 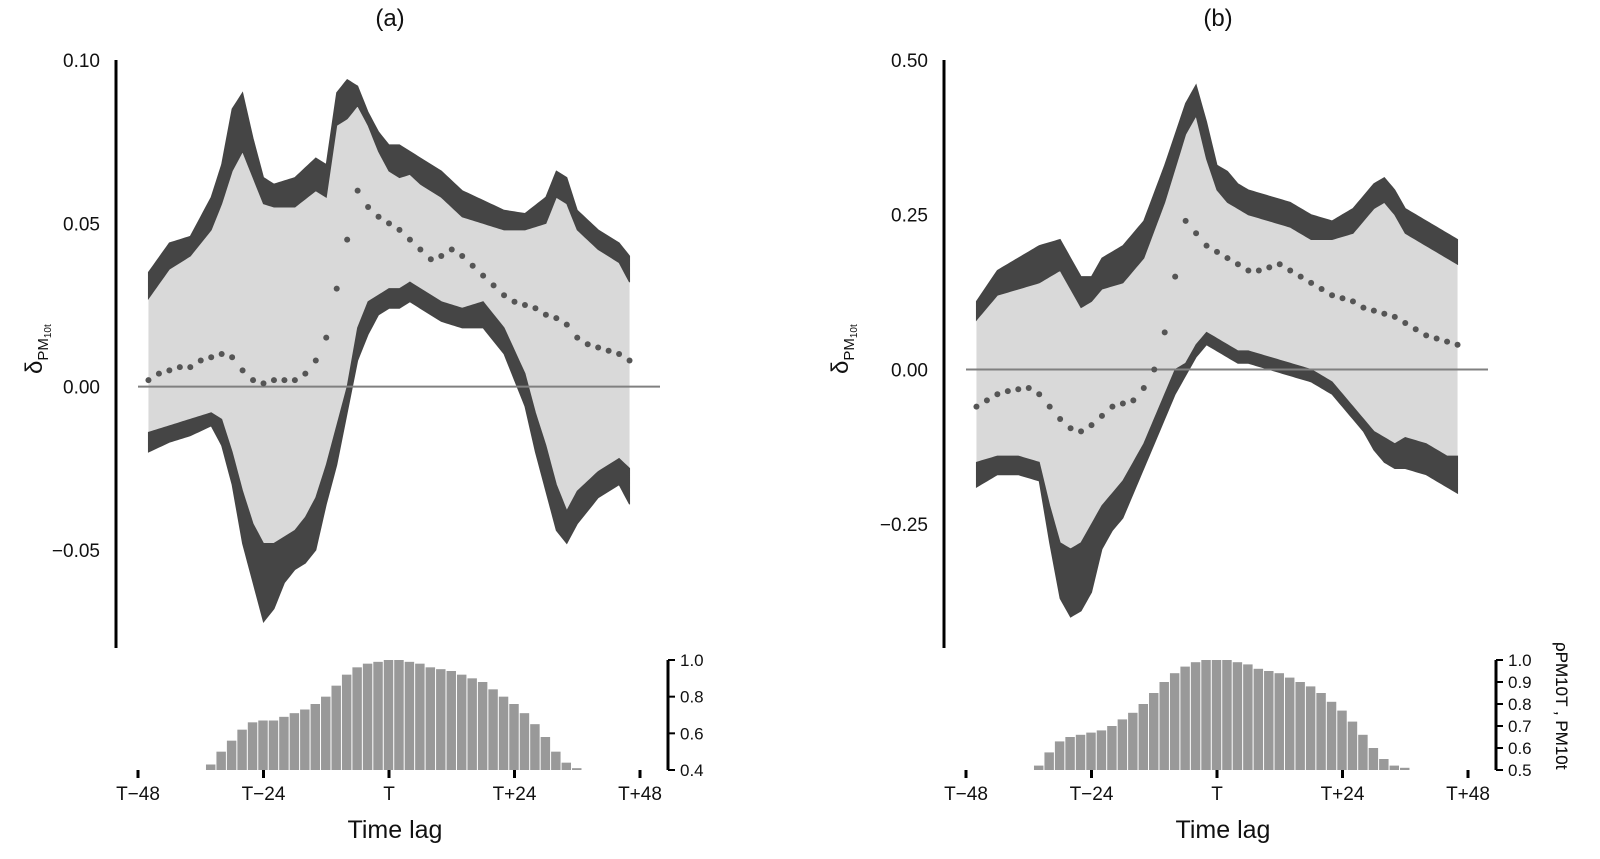 What do you see at coordinates (1561, 706) in the screenshot?
I see `correlation-axis-label: ρPM10T , PM10t` at bounding box center [1561, 706].